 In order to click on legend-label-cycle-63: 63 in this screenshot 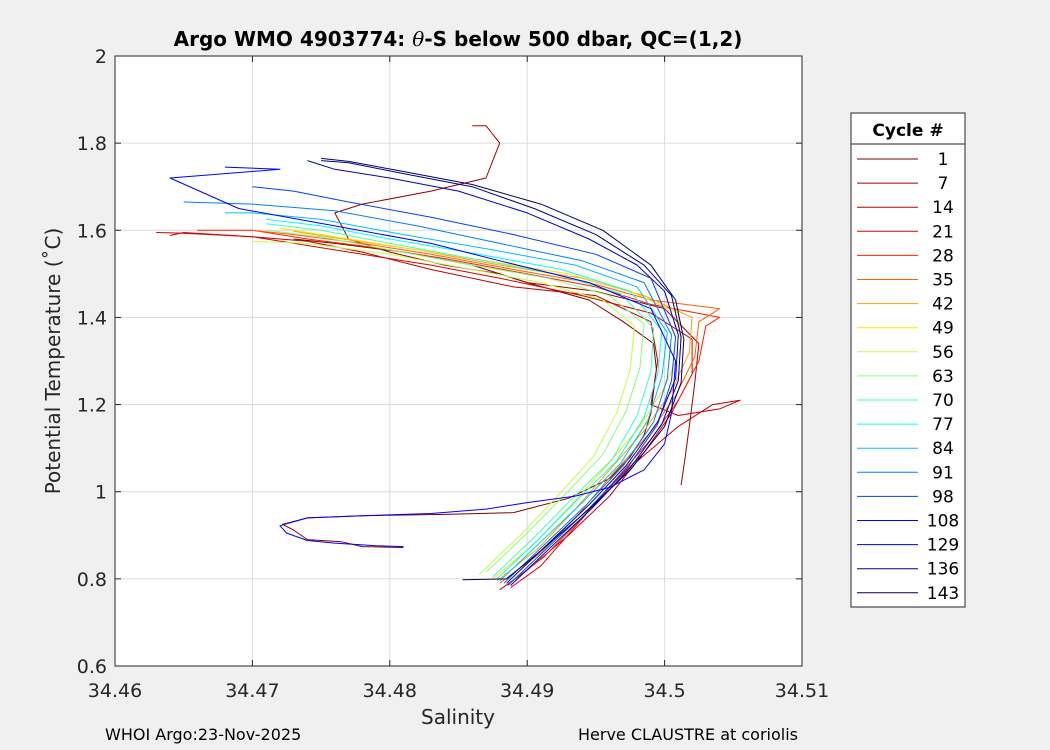, I will do `click(943, 377)`.